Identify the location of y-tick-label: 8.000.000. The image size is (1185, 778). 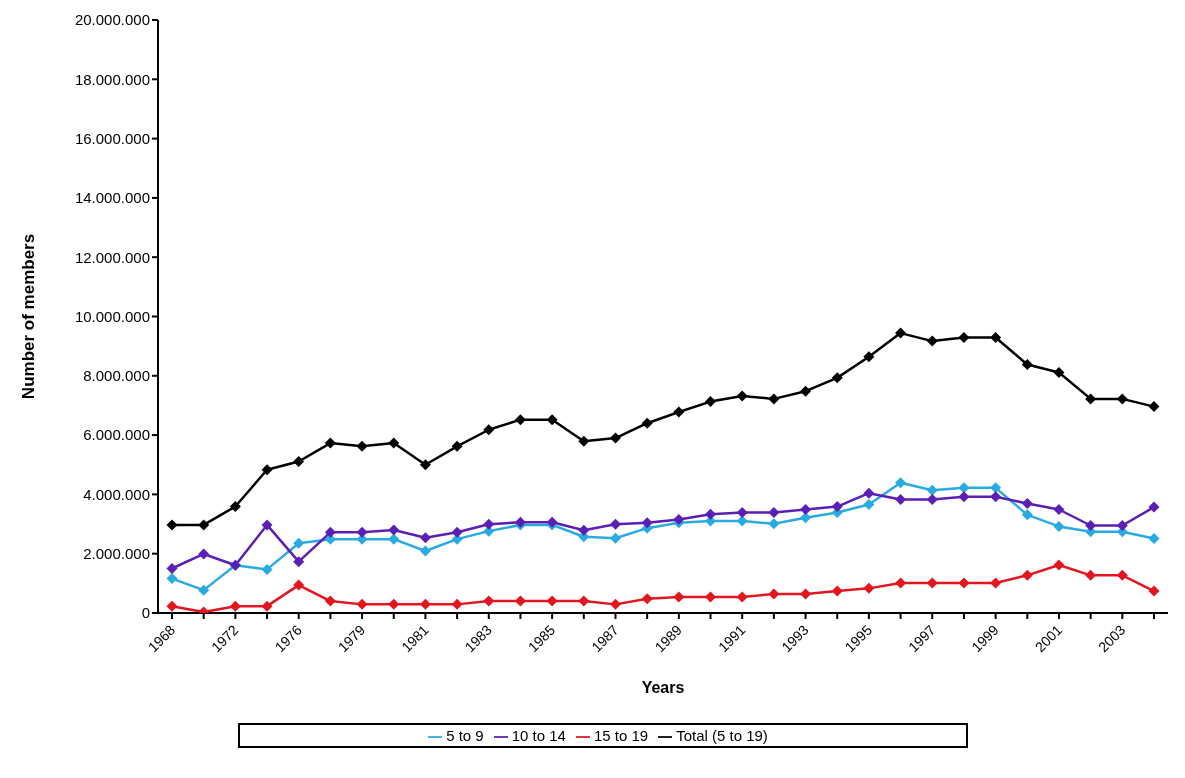
(116, 376).